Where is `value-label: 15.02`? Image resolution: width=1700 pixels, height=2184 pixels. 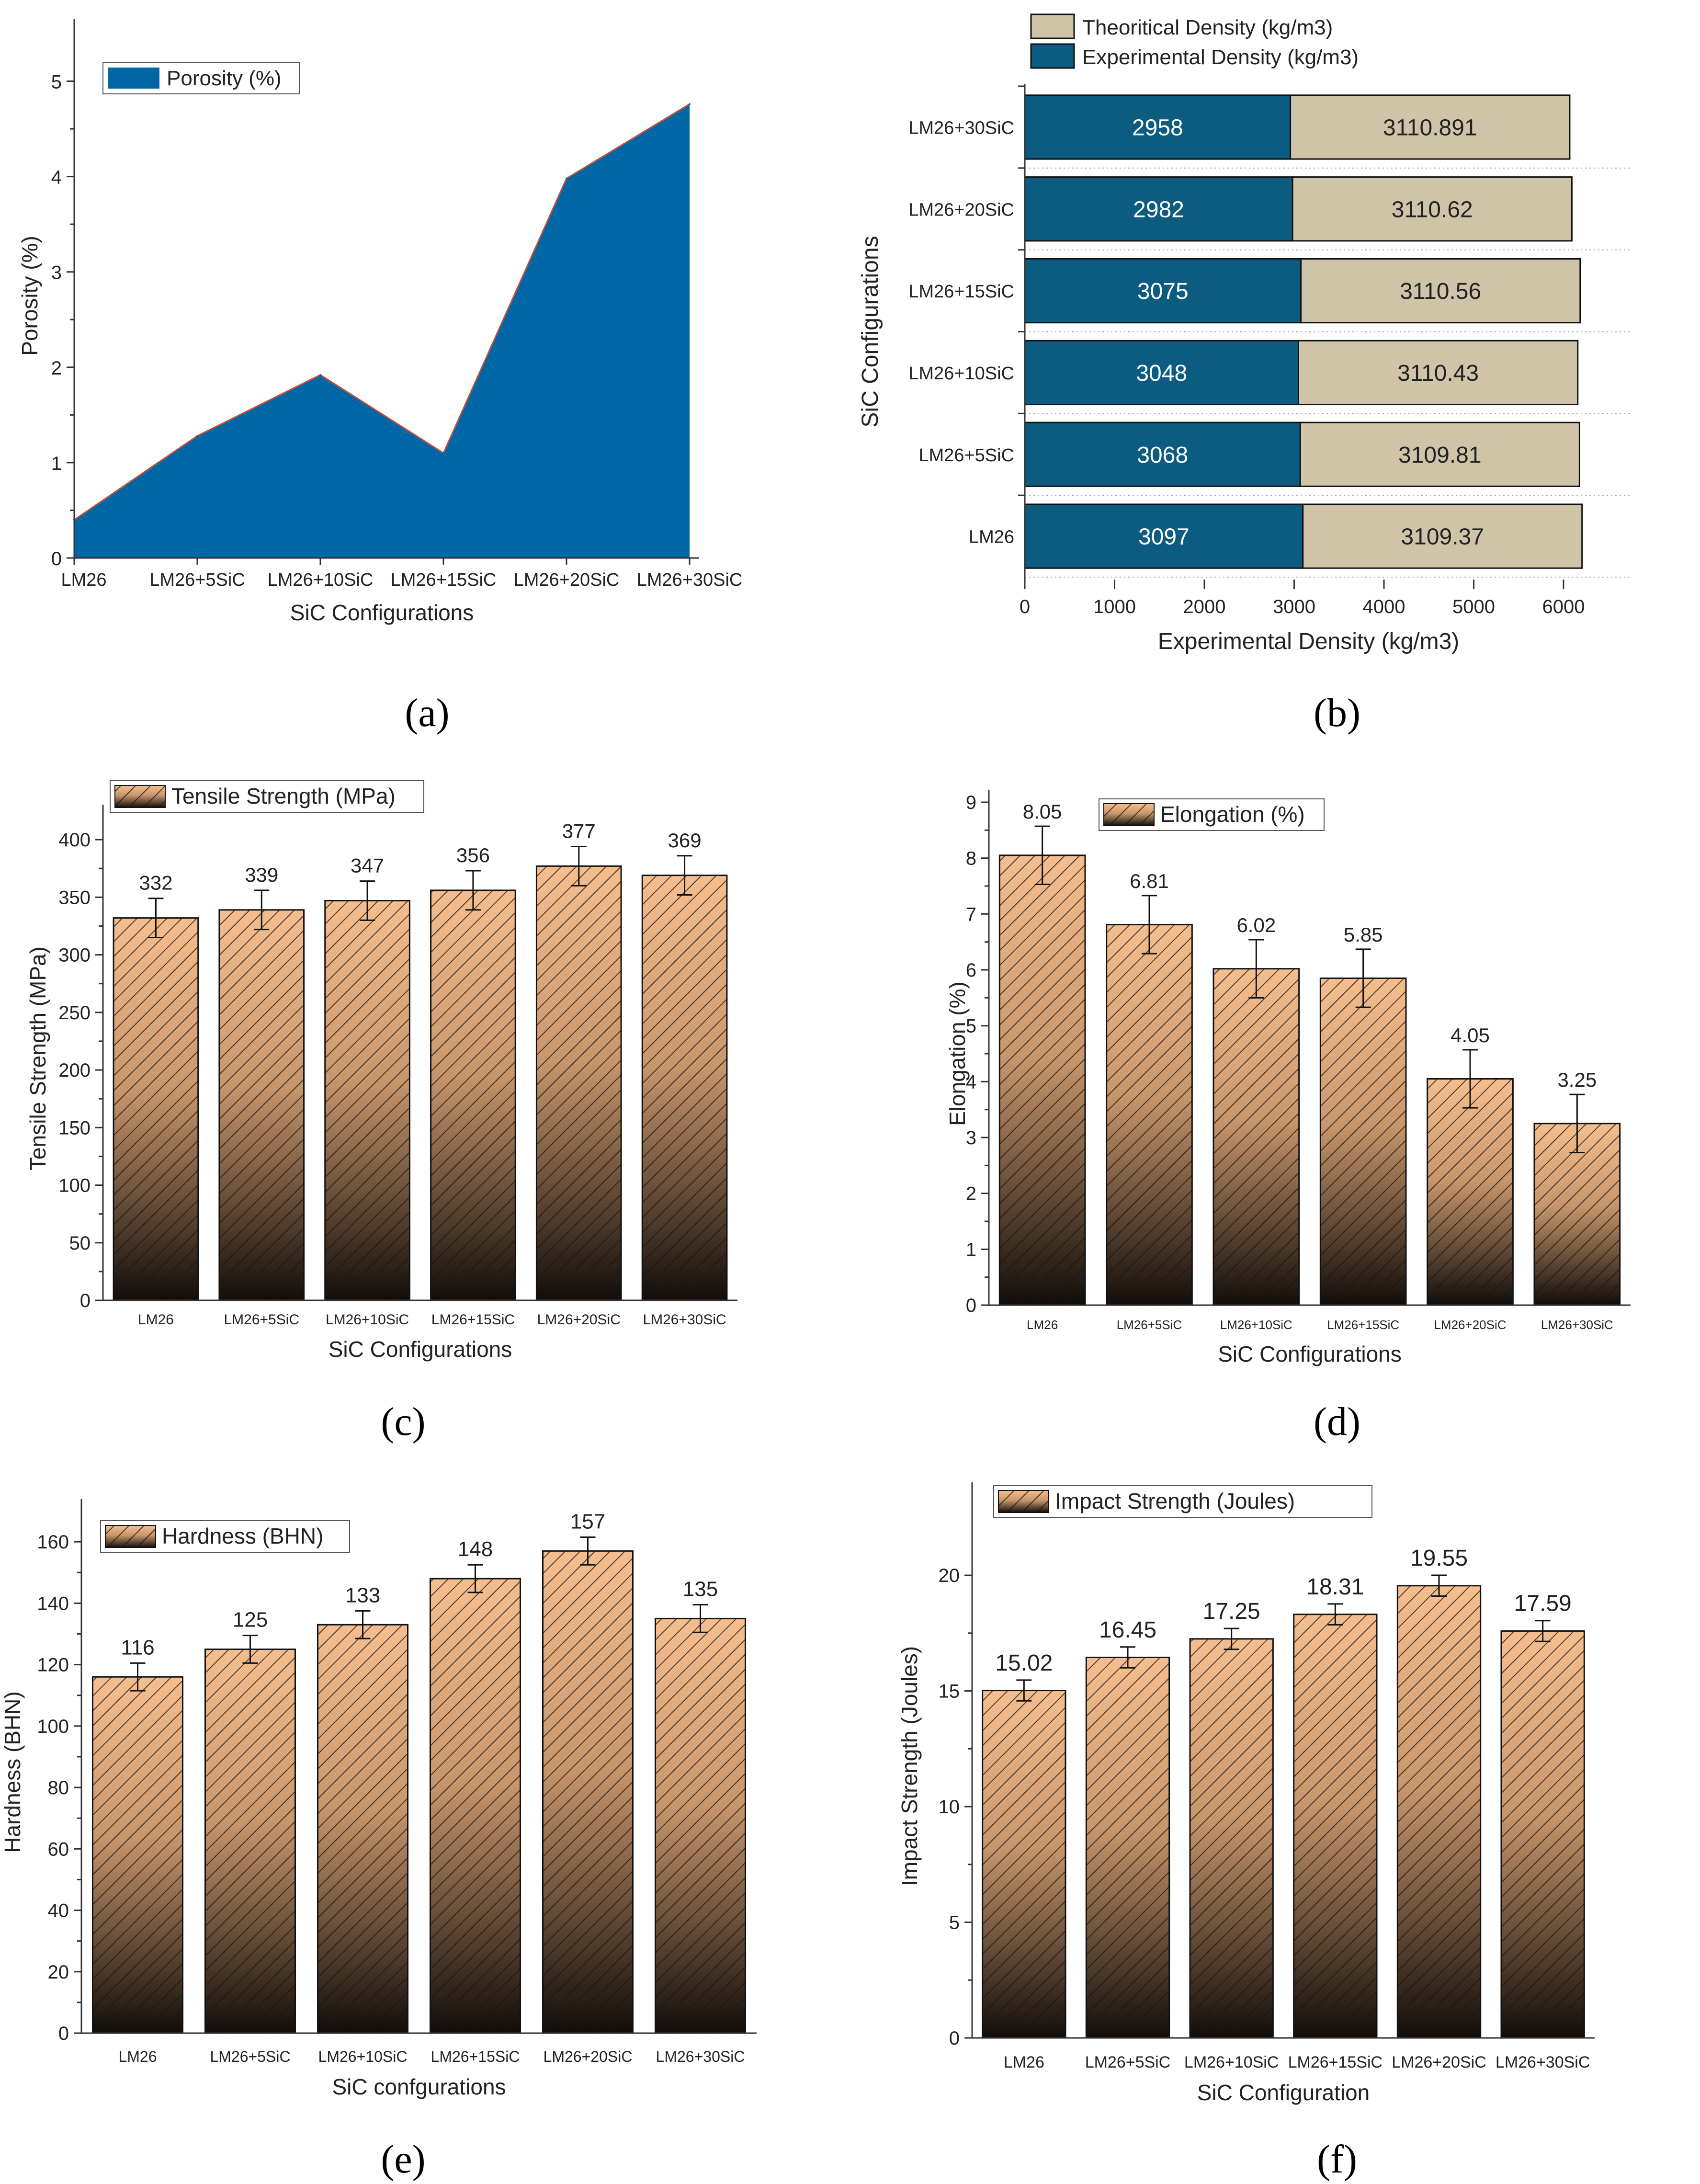 value-label: 15.02 is located at coordinates (1024, 1663).